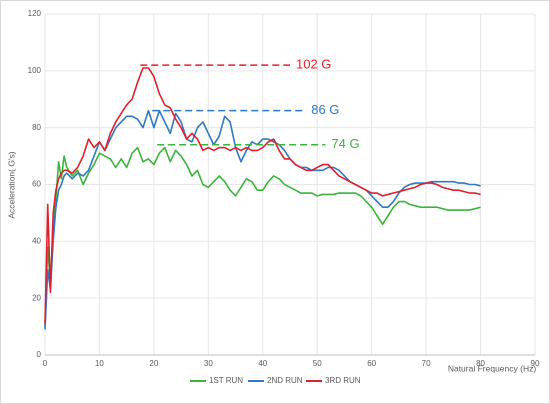 This screenshot has width=550, height=404. Describe the element at coordinates (36, 240) in the screenshot. I see `y-tick-label: 40` at that location.